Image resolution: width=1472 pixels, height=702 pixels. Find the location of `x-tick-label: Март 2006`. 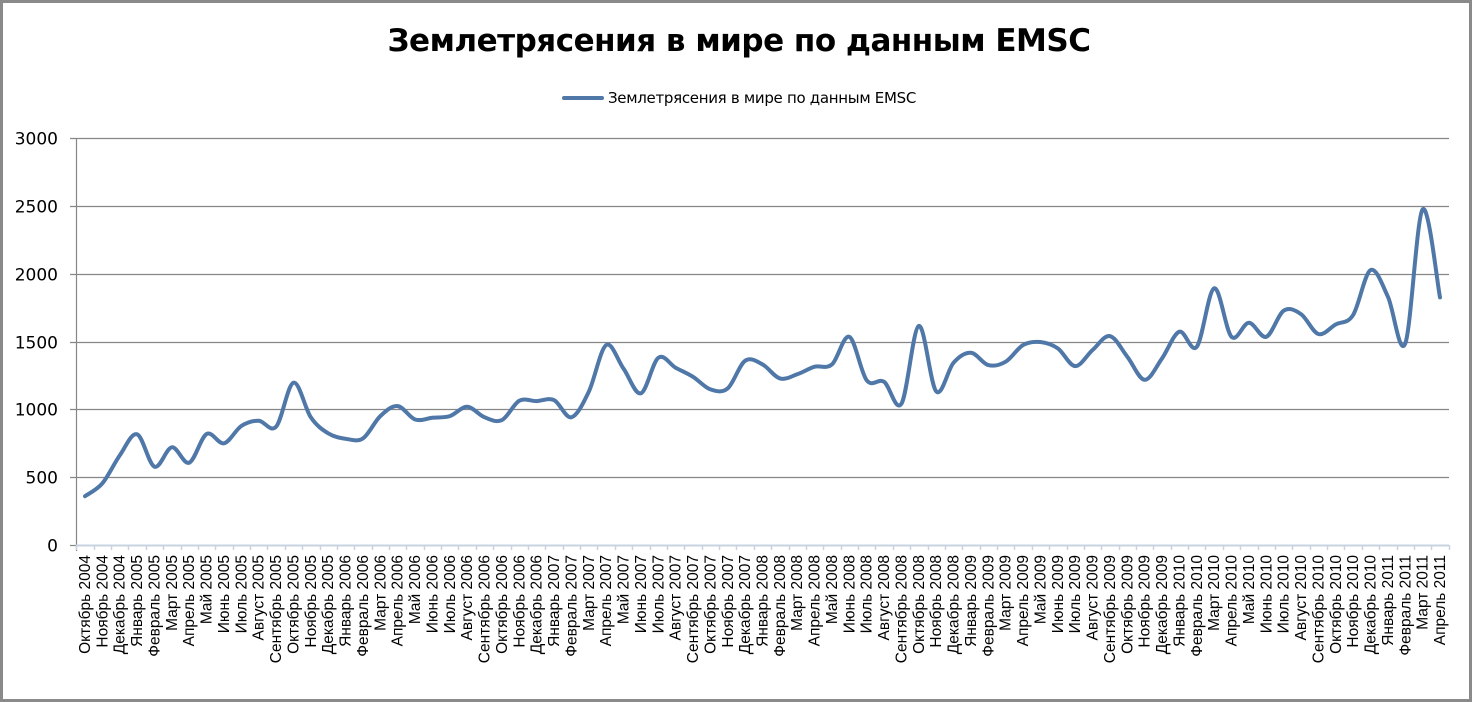

x-tick-label: Март 2006 is located at coordinates (380, 593).